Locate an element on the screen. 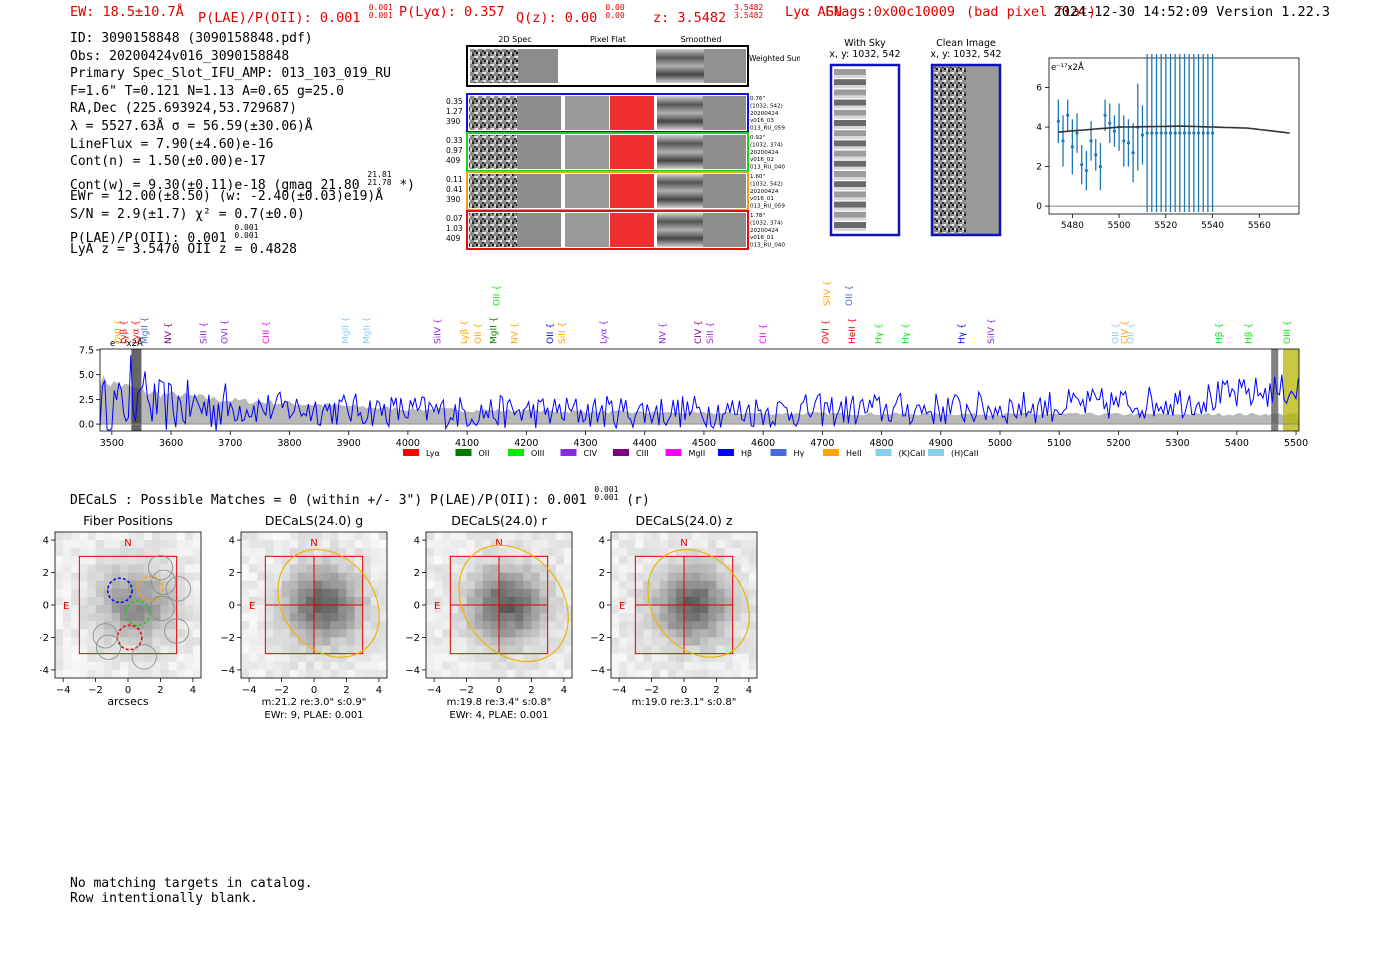 This screenshot has height=953, width=1400. zoom-xtick-label: 5500 is located at coordinates (1119, 226).